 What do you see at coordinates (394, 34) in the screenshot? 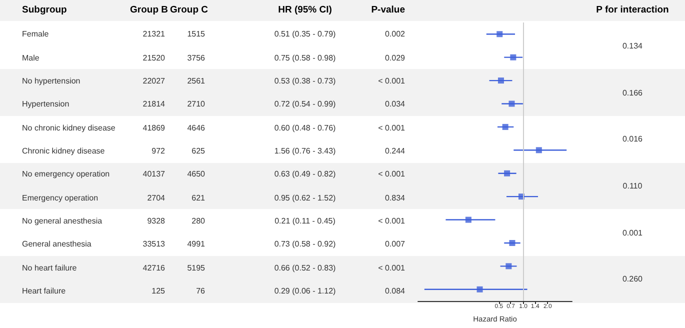
I see `text: 0.002` at bounding box center [394, 34].